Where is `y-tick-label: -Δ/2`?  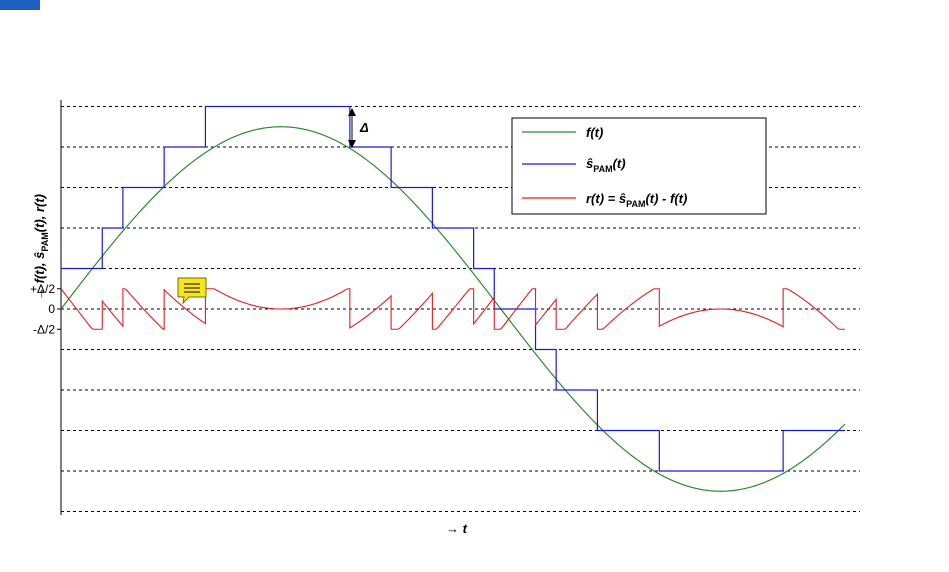
y-tick-label: -Δ/2 is located at coordinates (44, 329).